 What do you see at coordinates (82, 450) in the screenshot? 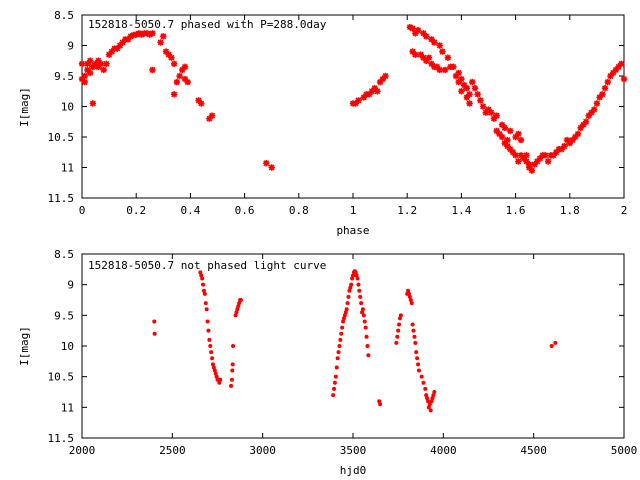
I see `x-tick-label: 2000` at bounding box center [82, 450].